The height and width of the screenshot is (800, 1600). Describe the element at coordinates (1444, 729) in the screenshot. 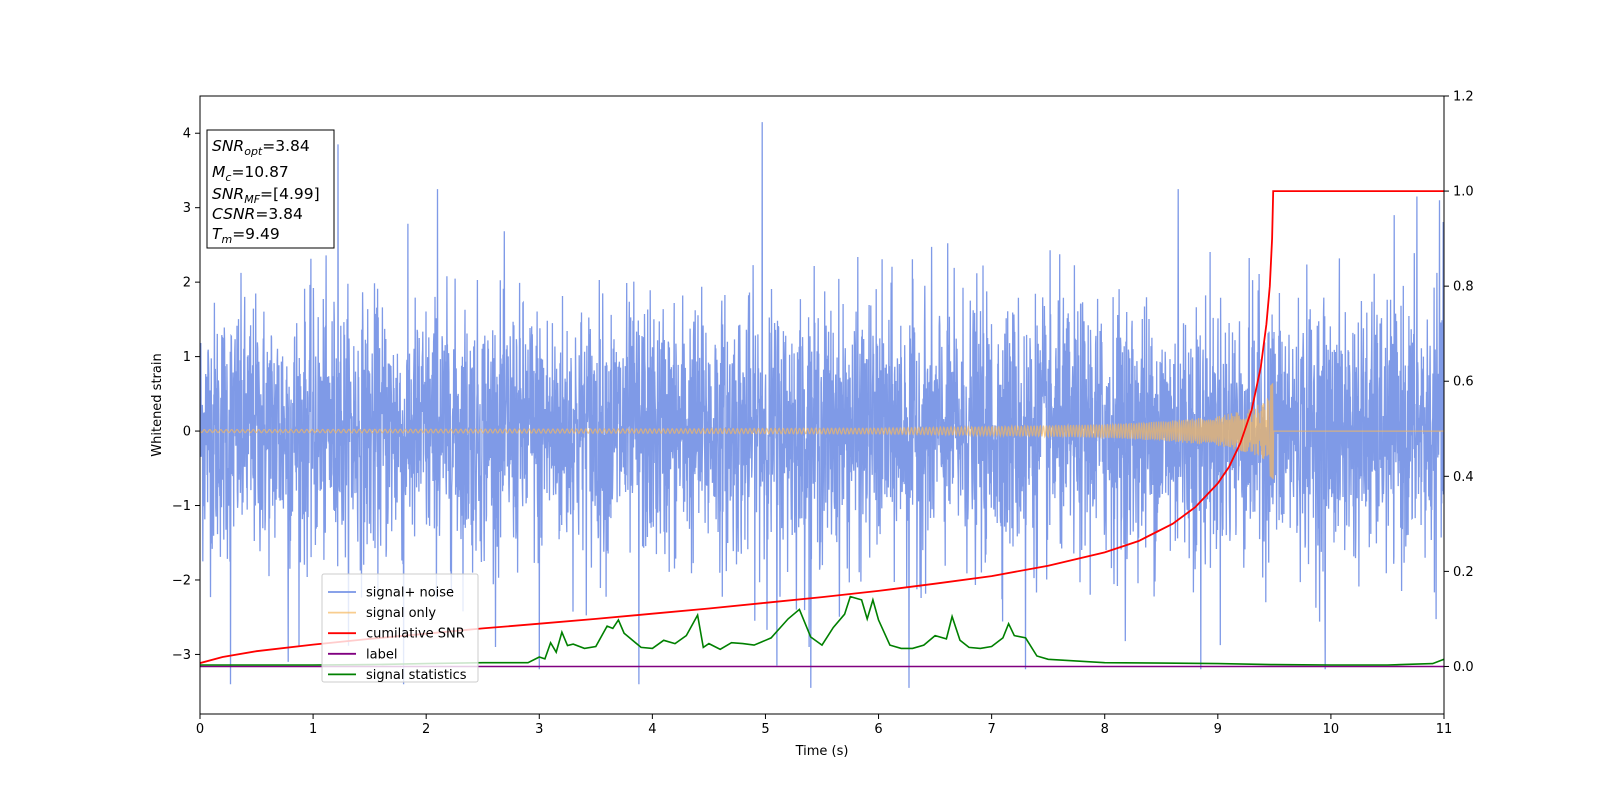

I see `x-tick-label: 11` at that location.